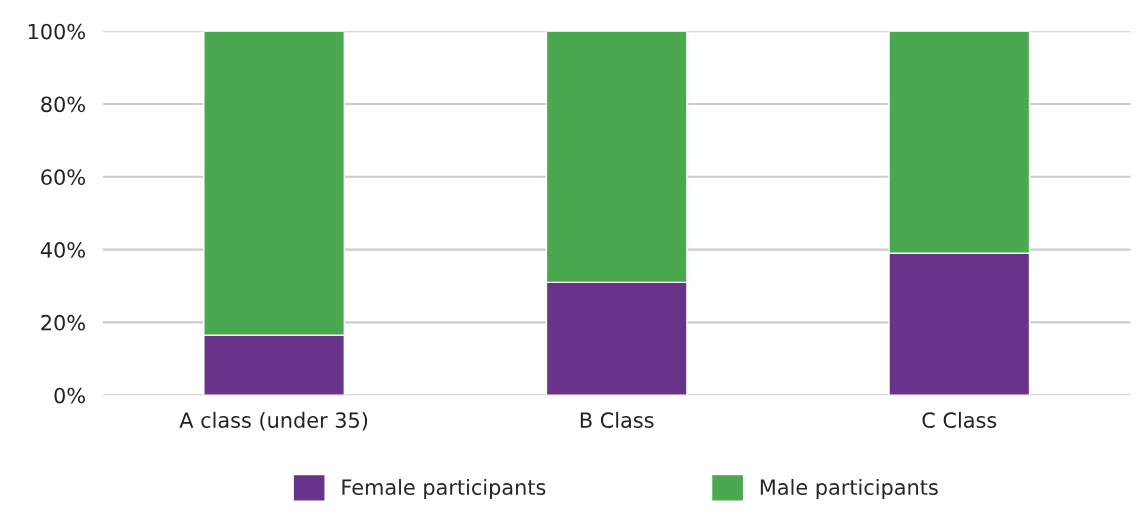 The image size is (1142, 520). Describe the element at coordinates (63, 322) in the screenshot. I see `y-tick-label: 20%` at that location.